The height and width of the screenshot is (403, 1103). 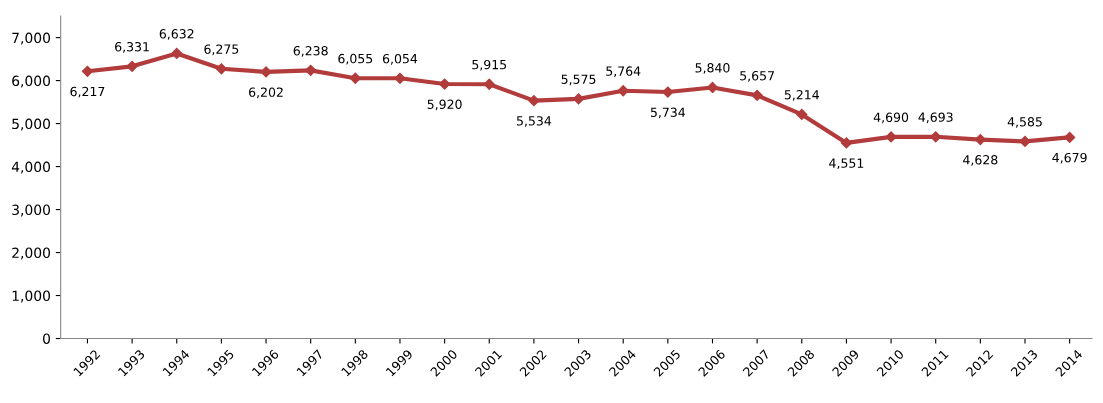 What do you see at coordinates (31, 81) in the screenshot?
I see `y-tick-label: 6,000` at bounding box center [31, 81].